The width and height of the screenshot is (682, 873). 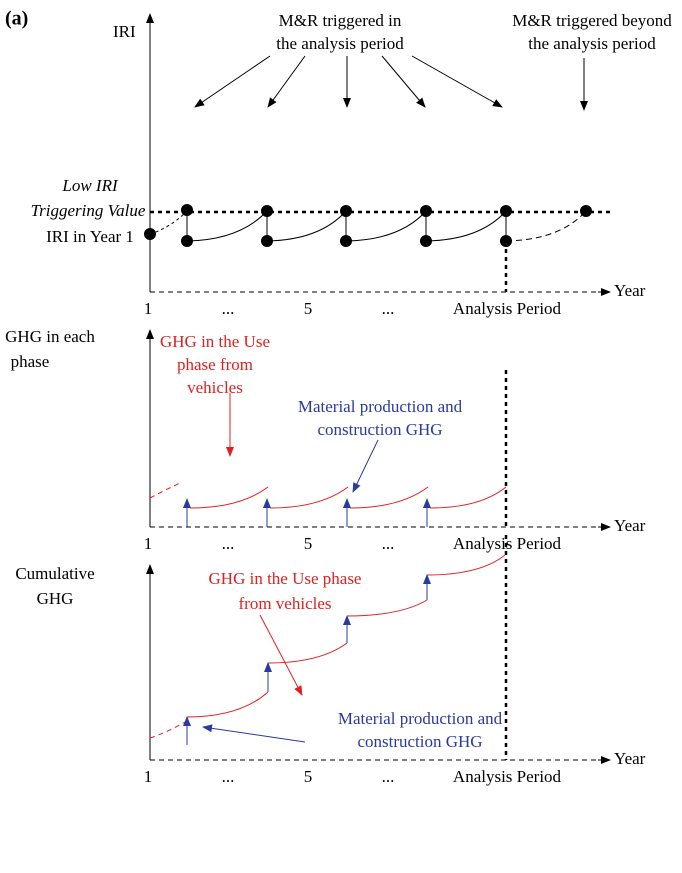 I want to click on y-label: Cumulative, so click(x=54, y=573).